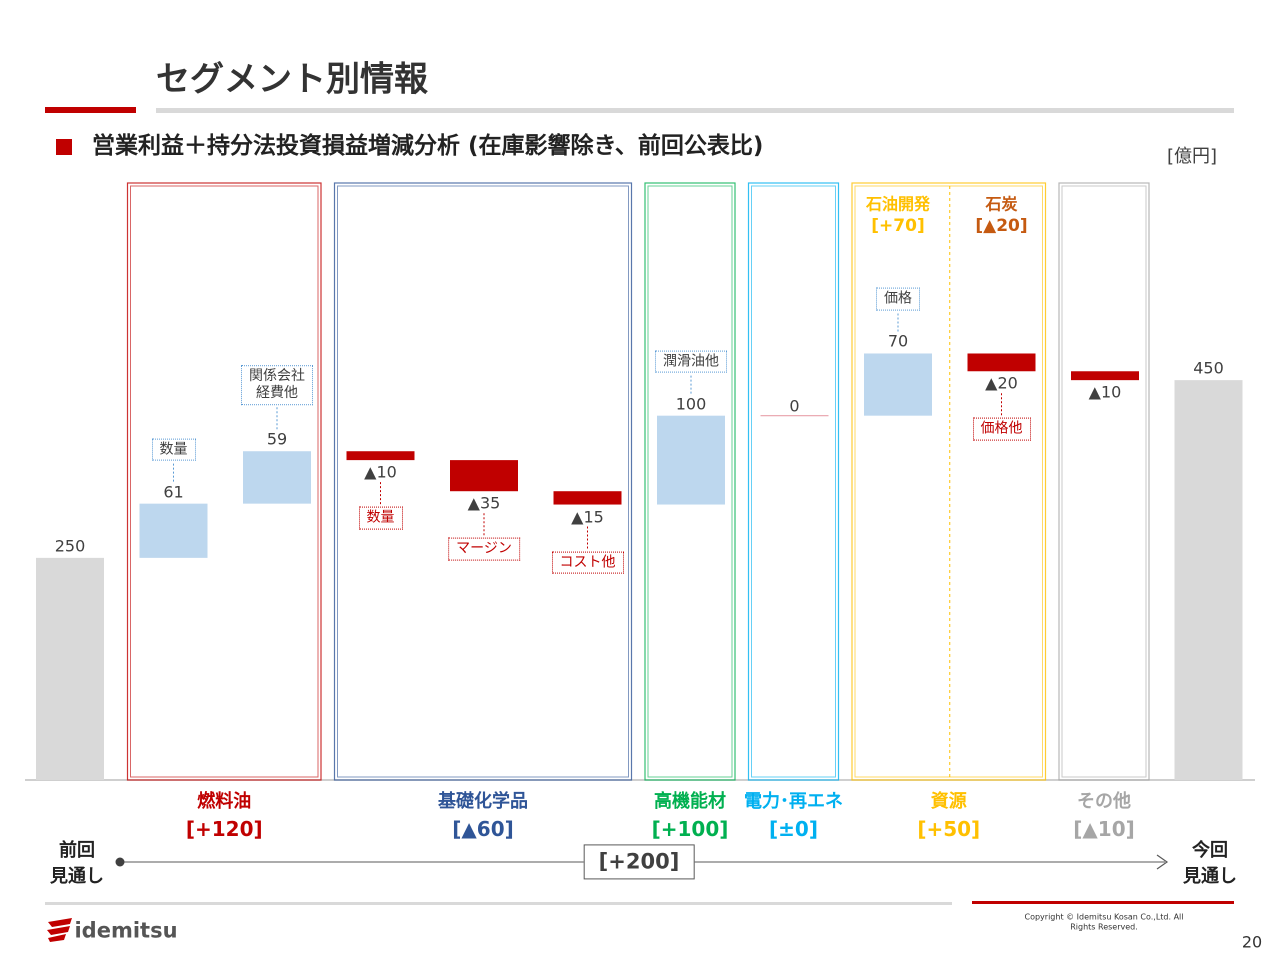 The image size is (1280, 960). What do you see at coordinates (224, 802) in the screenshot?
I see `segment-name: 燃料油` at bounding box center [224, 802].